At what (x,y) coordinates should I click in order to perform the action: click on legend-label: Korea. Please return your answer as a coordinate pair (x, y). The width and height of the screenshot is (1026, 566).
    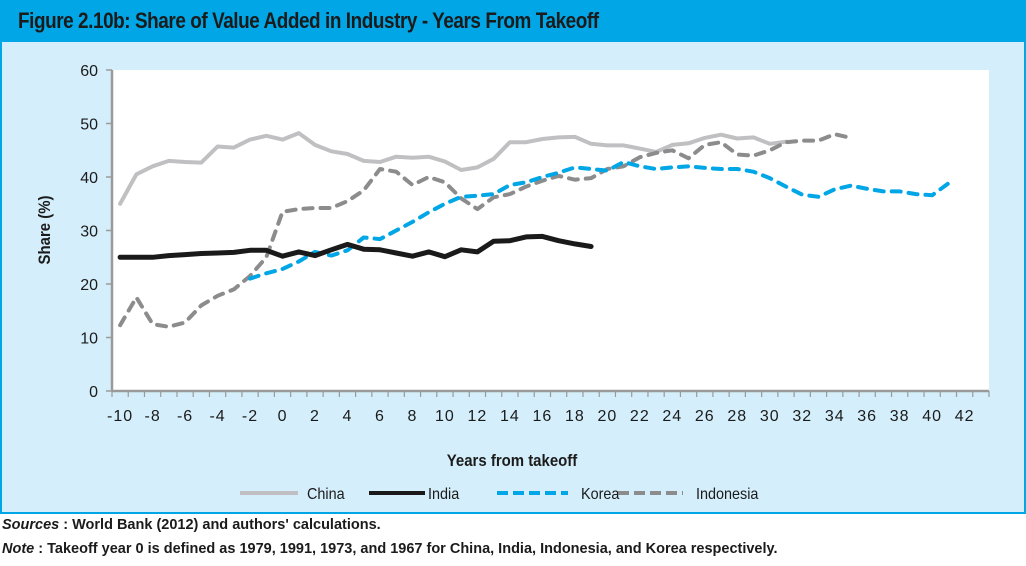
    Looking at the image, I should click on (600, 494).